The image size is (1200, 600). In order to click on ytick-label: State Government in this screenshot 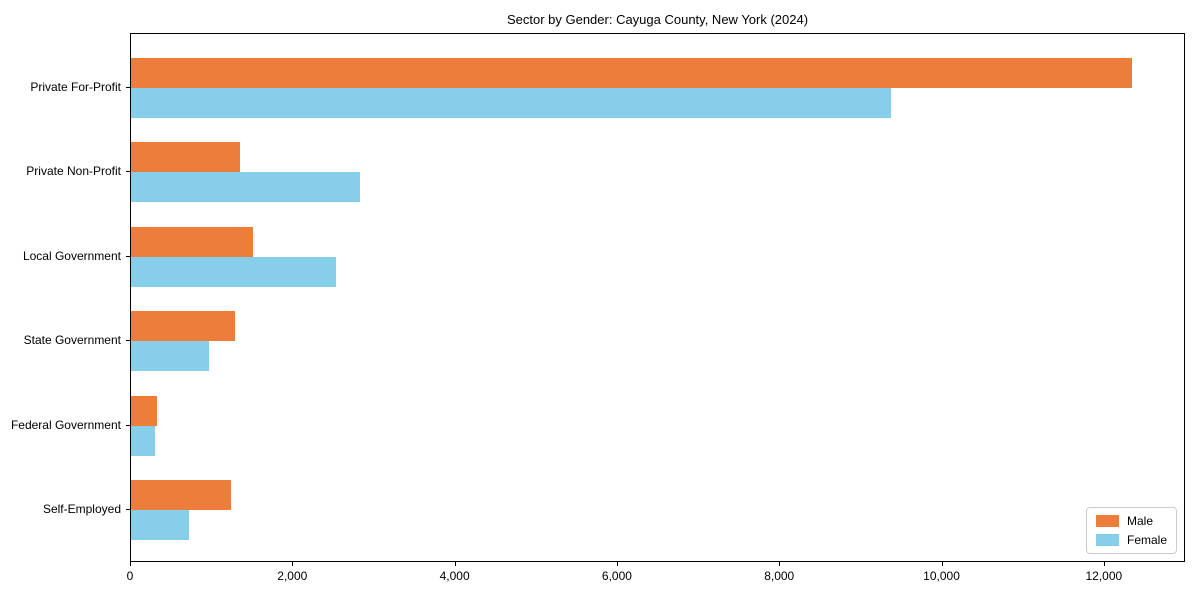, I will do `click(72, 340)`.